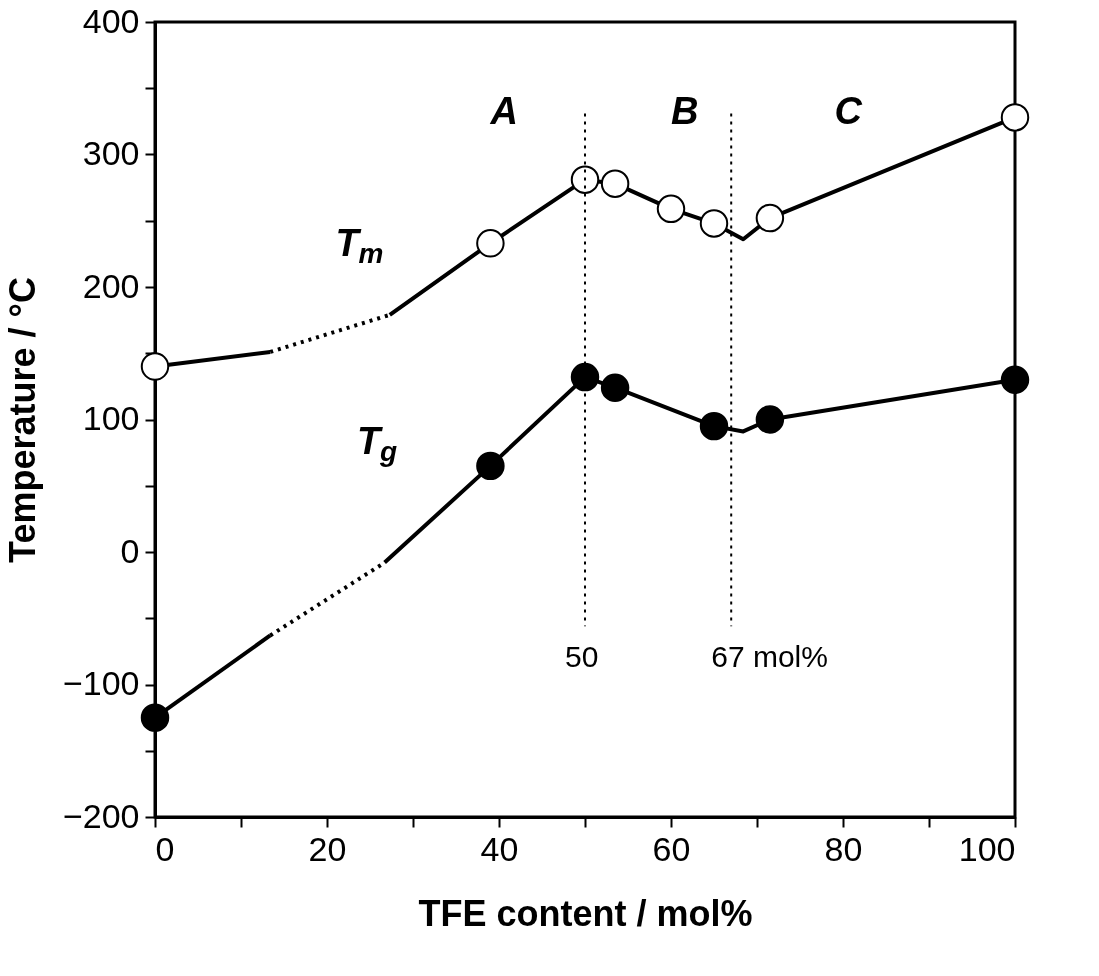 Image resolution: width=1099 pixels, height=976 pixels. Describe the element at coordinates (582, 656) in the screenshot. I see `ref-line-label: 50` at that location.